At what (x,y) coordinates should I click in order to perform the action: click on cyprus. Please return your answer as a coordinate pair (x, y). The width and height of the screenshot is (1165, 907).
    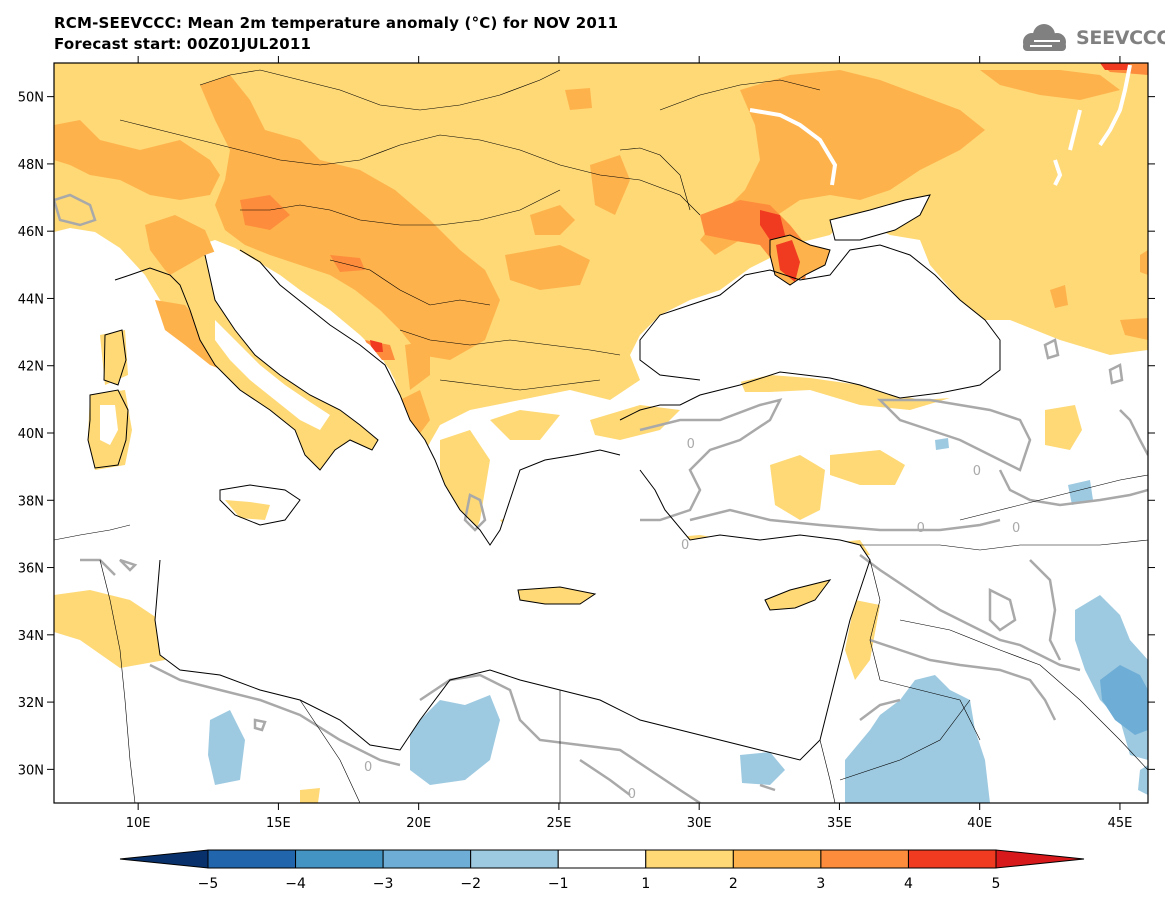
    Looking at the image, I should click on (797, 595).